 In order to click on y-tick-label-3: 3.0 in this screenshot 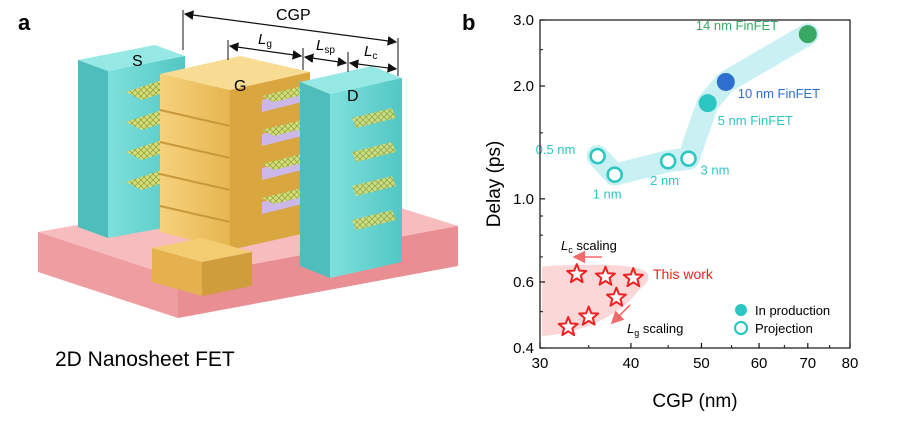, I will do `click(523, 20)`.